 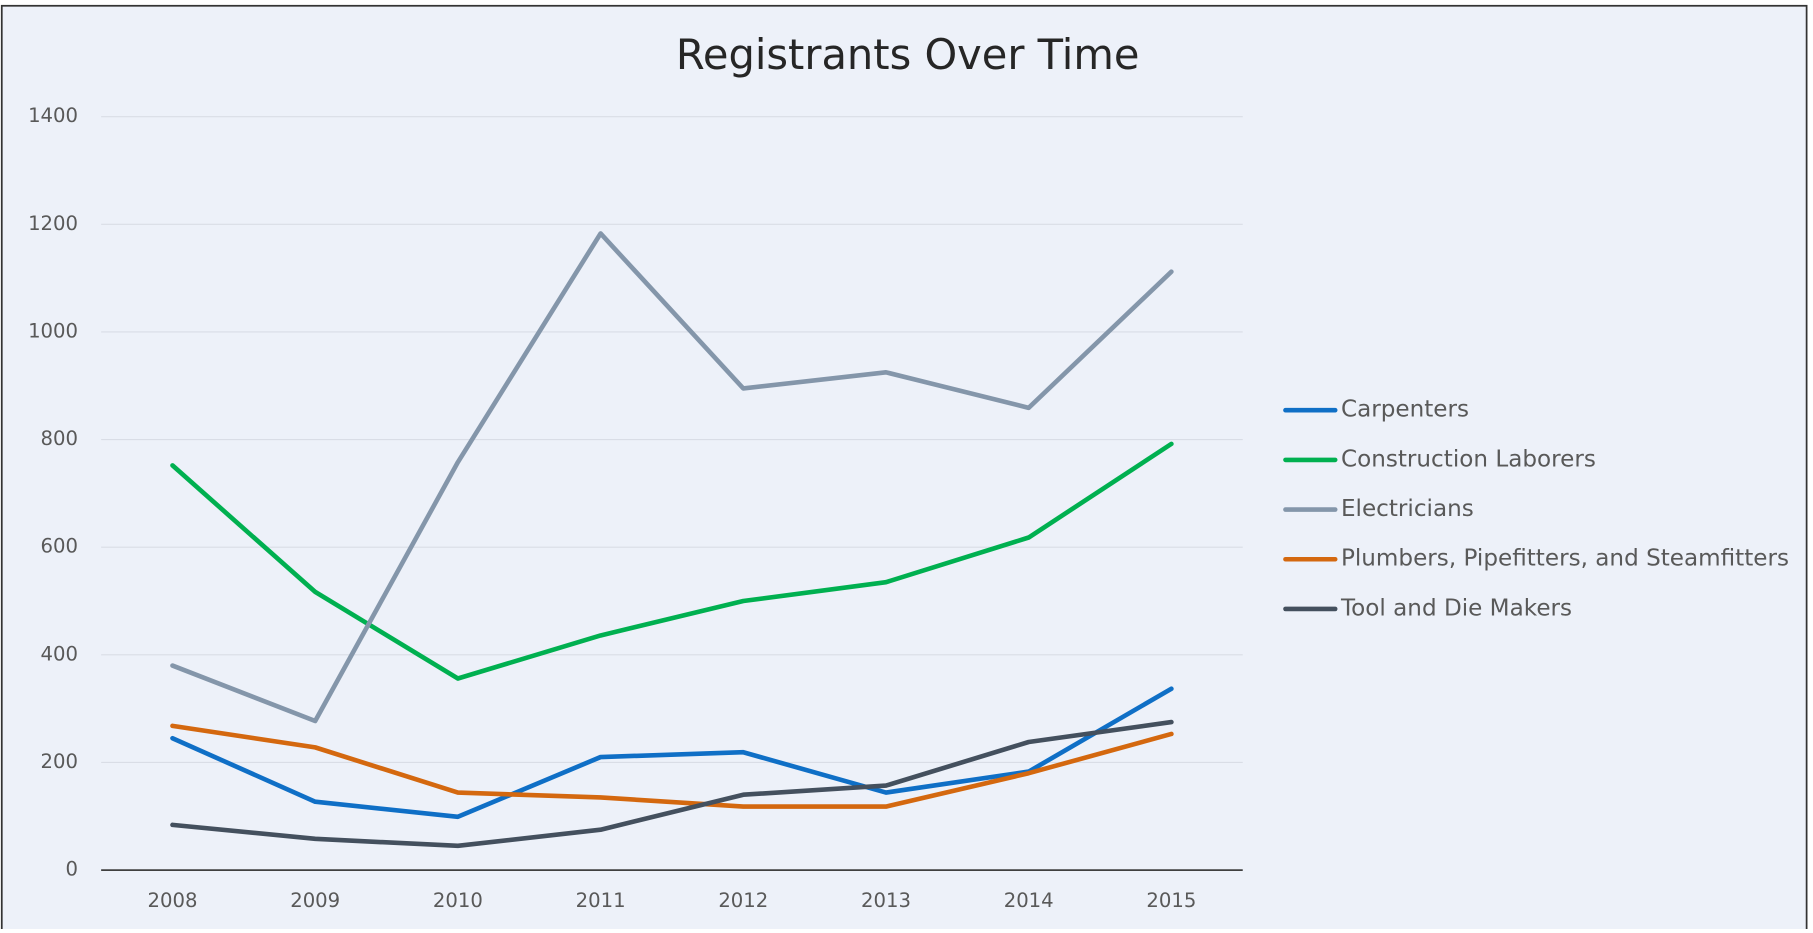 I want to click on y-tick-label: 0, so click(x=72, y=869).